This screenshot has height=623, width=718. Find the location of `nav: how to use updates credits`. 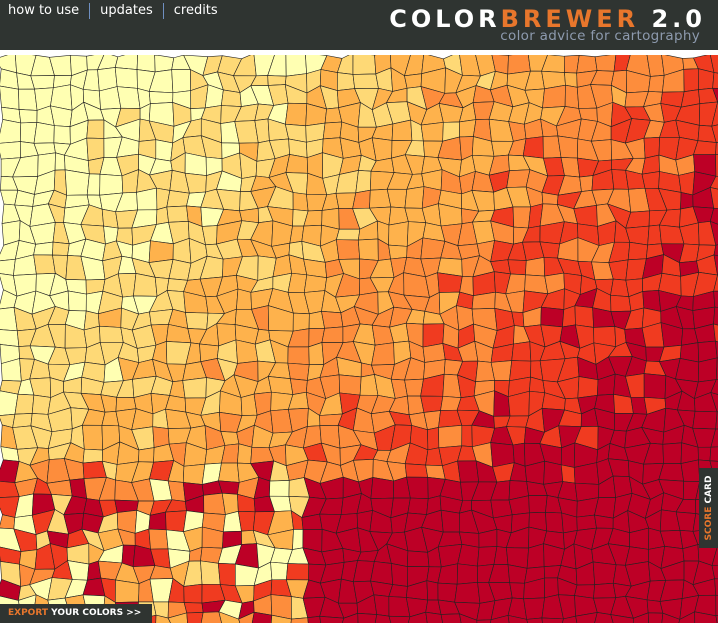

nav: how to use updates credits is located at coordinates (118, 11).